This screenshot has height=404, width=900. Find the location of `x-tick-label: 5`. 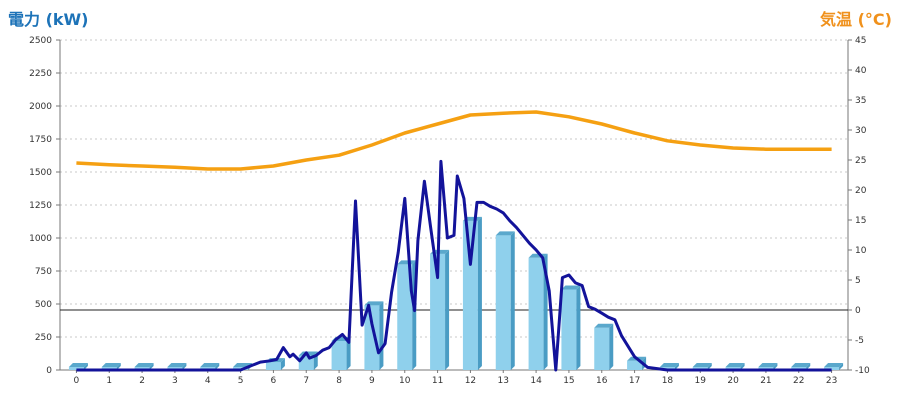

x-tick-label: 5 is located at coordinates (241, 381).